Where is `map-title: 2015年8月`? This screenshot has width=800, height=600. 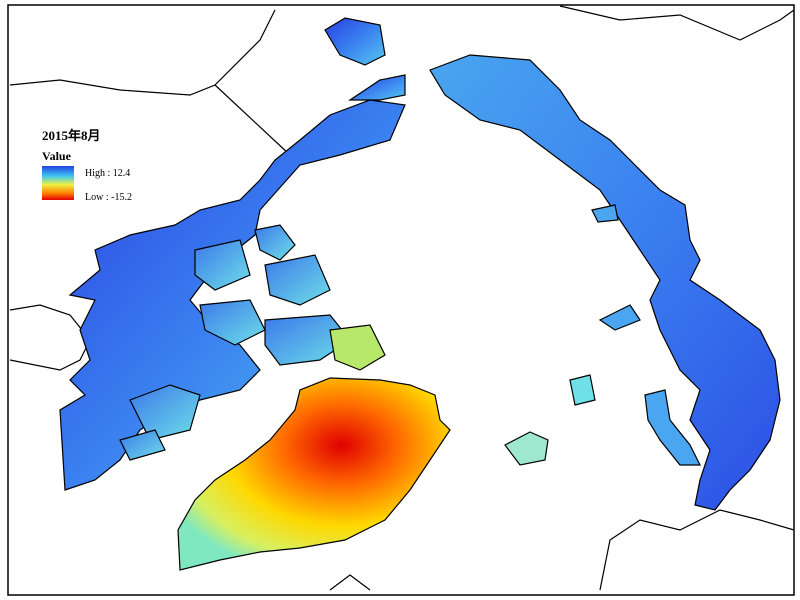
map-title: 2015年8月 is located at coordinates (71, 135).